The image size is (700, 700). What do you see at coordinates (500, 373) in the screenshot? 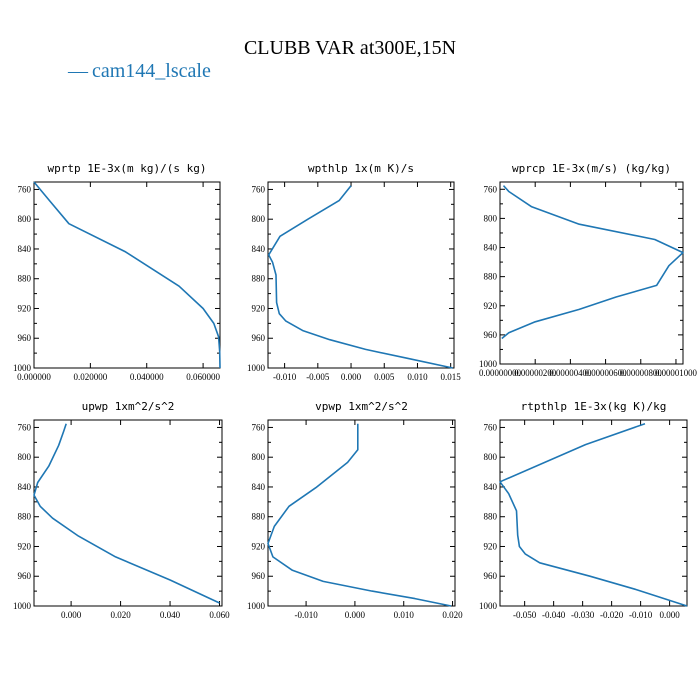
I see `x-tick-label: 0.00000000` at bounding box center [500, 373].